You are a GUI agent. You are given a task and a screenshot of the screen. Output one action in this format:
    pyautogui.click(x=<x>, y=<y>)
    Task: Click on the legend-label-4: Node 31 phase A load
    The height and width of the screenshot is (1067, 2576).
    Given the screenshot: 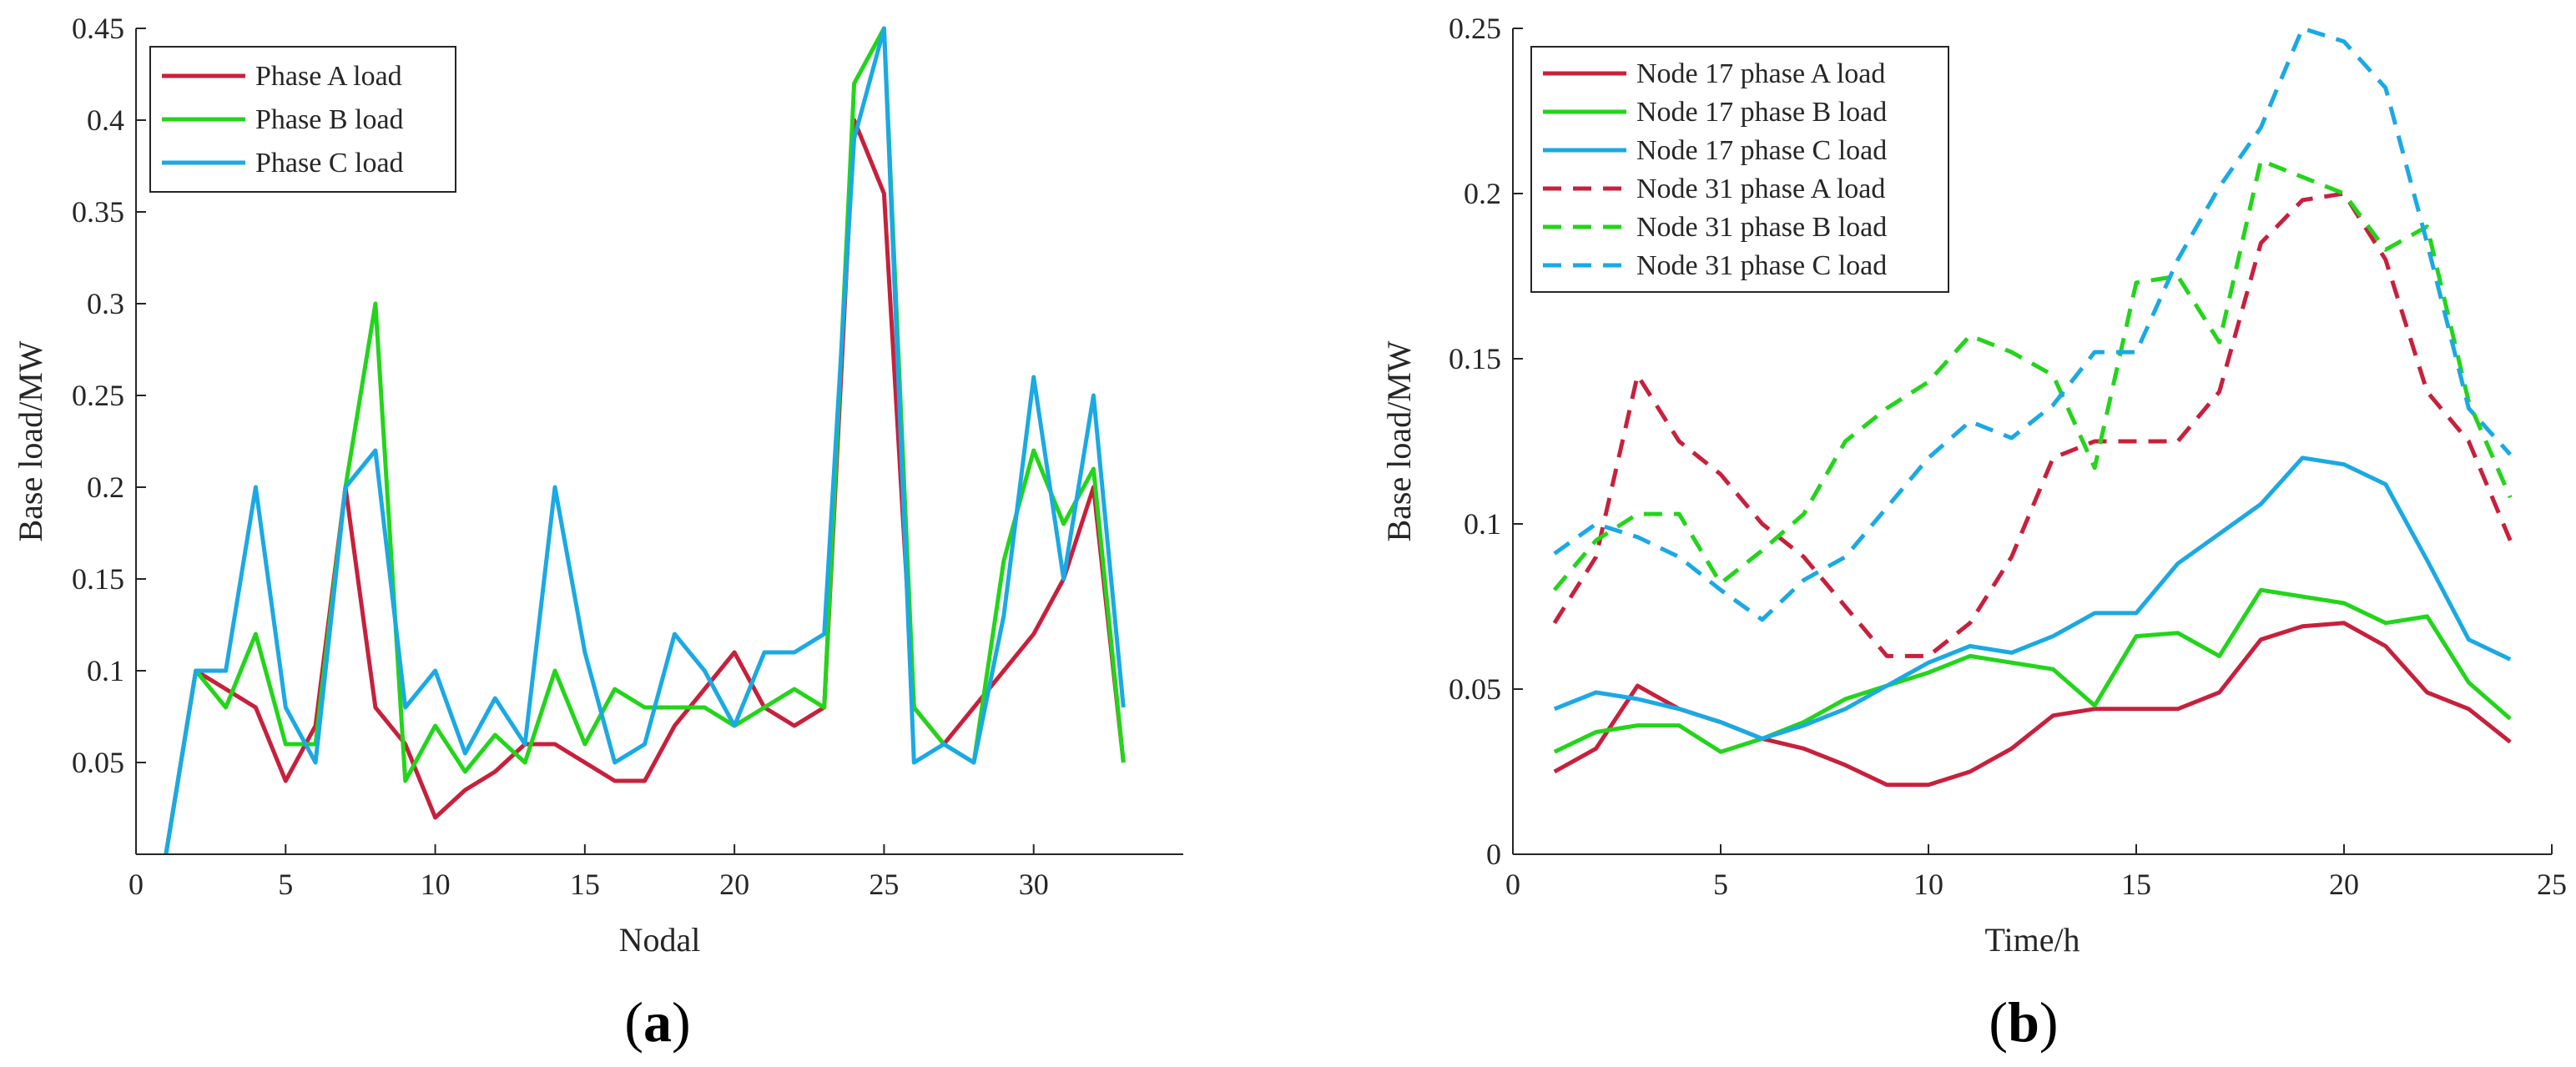 What is the action you would take?
    pyautogui.click(x=1760, y=189)
    